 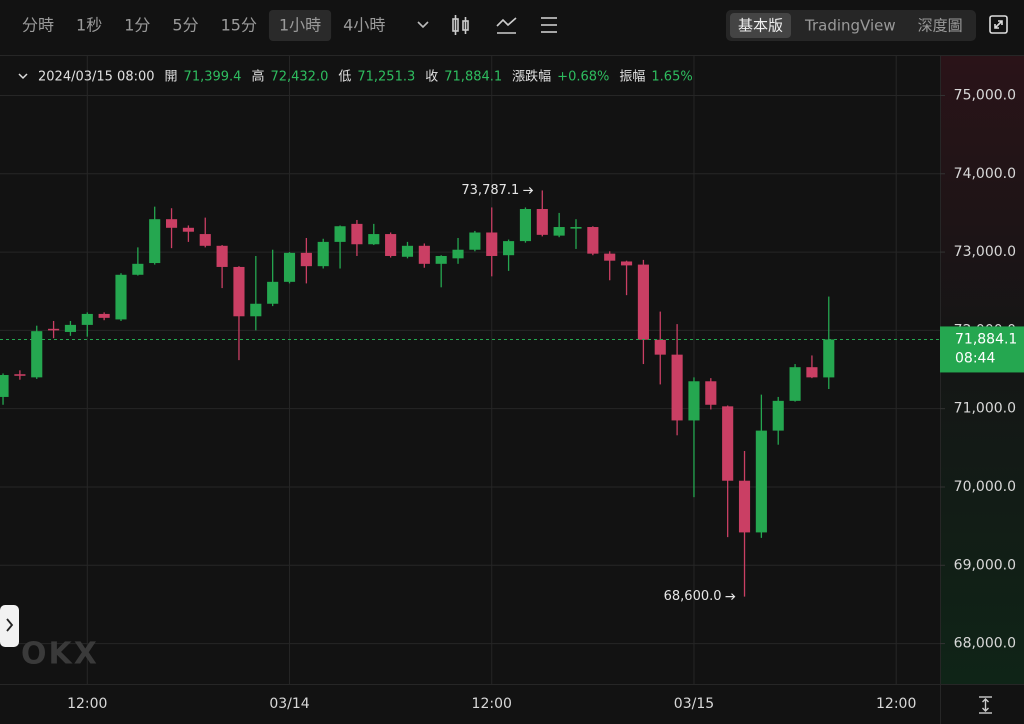 I want to click on handle-arrow, so click(x=10, y=625).